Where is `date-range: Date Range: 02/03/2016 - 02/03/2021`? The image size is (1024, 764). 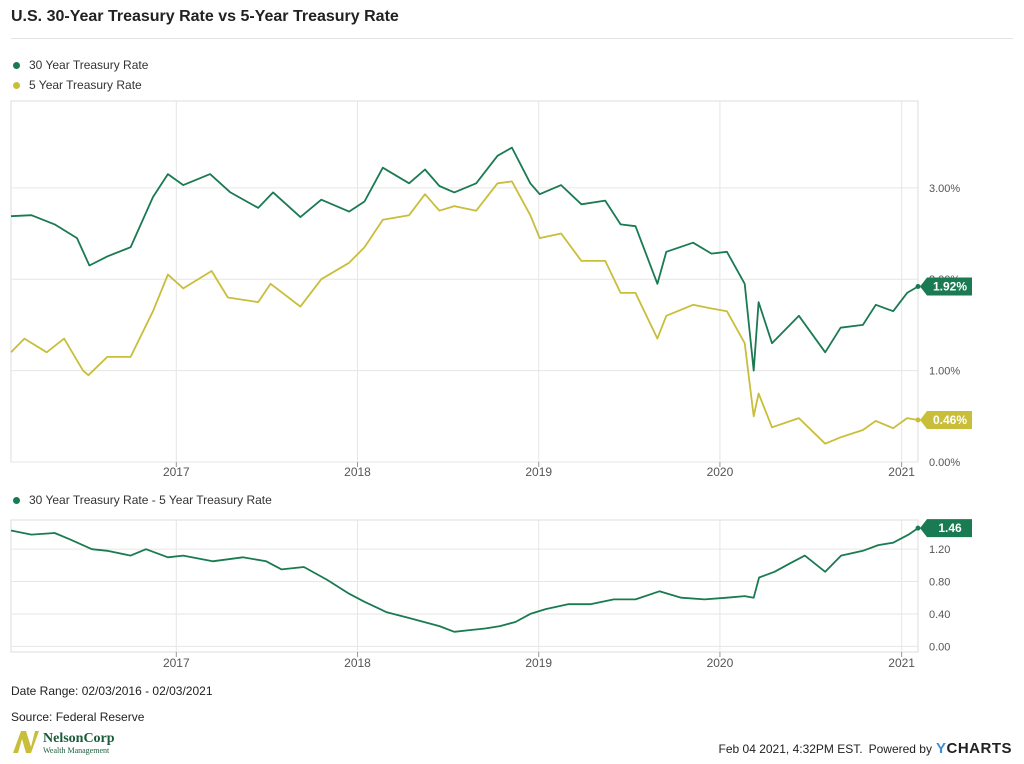 date-range: Date Range: 02/03/2016 - 02/03/2021 is located at coordinates (112, 691).